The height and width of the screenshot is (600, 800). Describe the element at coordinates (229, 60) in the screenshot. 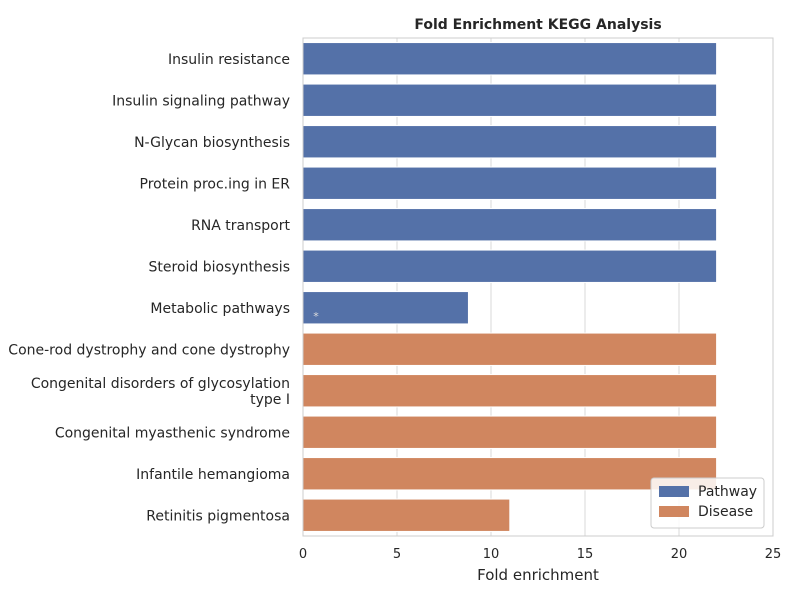

I see `category-label: Insulin resistance` at that location.